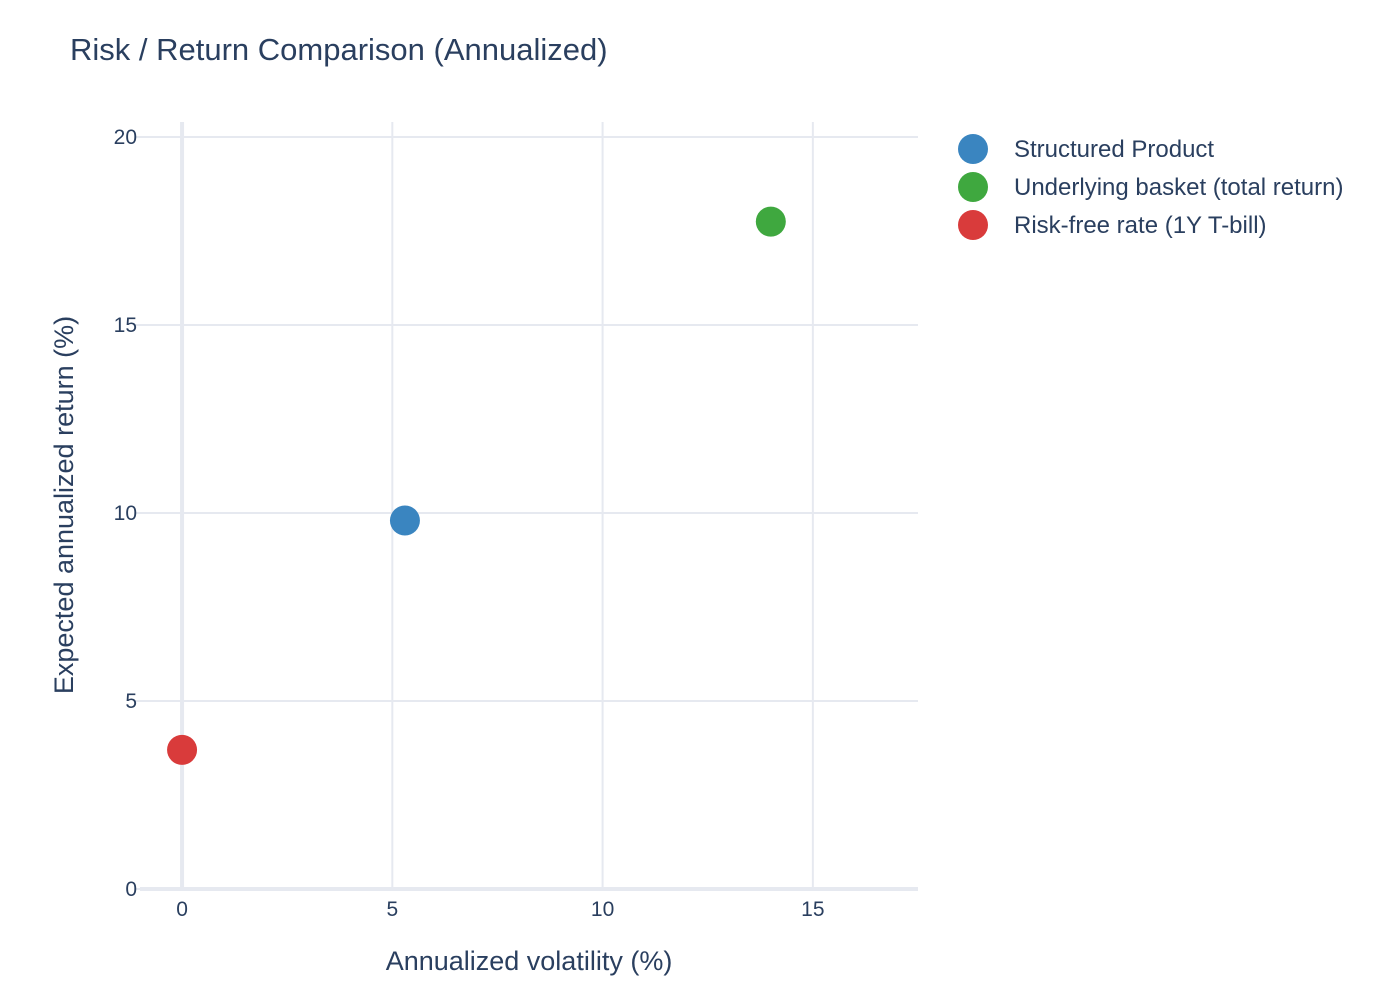  Describe the element at coordinates (1114, 149) in the screenshot. I see `legend-label: Structured Product` at that location.